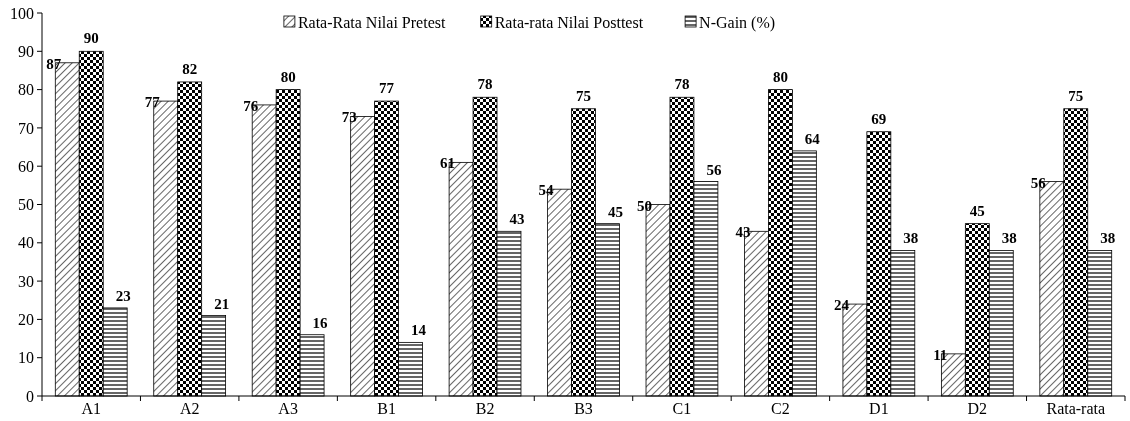 Image resolution: width=1130 pixels, height=421 pixels. Describe the element at coordinates (30, 396) in the screenshot. I see `y-tick-label: 0` at that location.